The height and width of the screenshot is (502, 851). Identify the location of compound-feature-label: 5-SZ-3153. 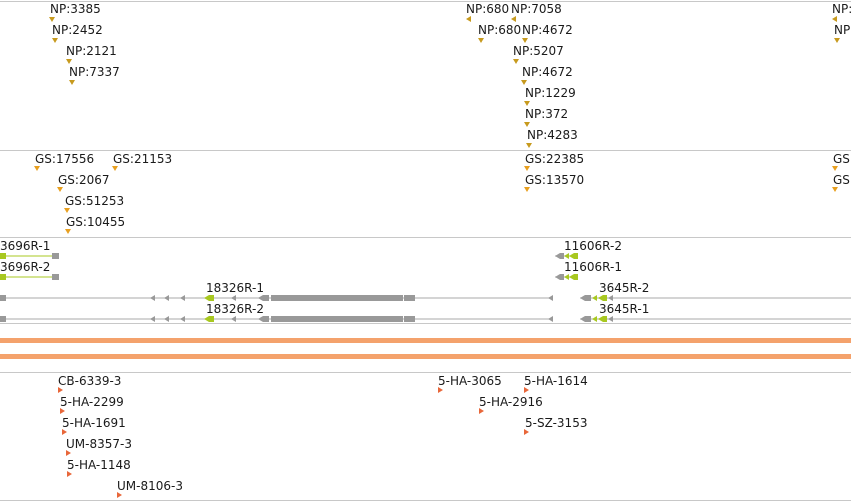
(556, 423).